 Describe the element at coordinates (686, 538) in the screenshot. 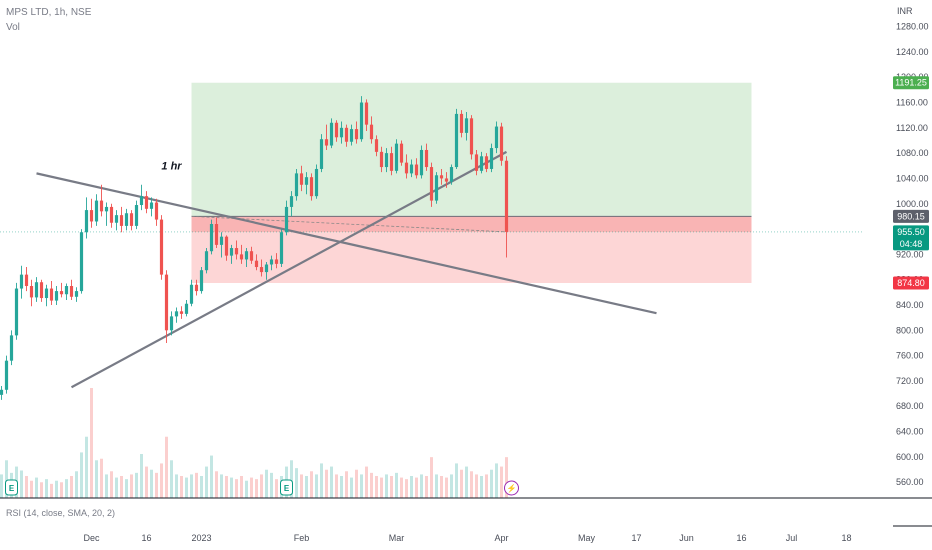

I see `x-tick-label: Jun` at that location.